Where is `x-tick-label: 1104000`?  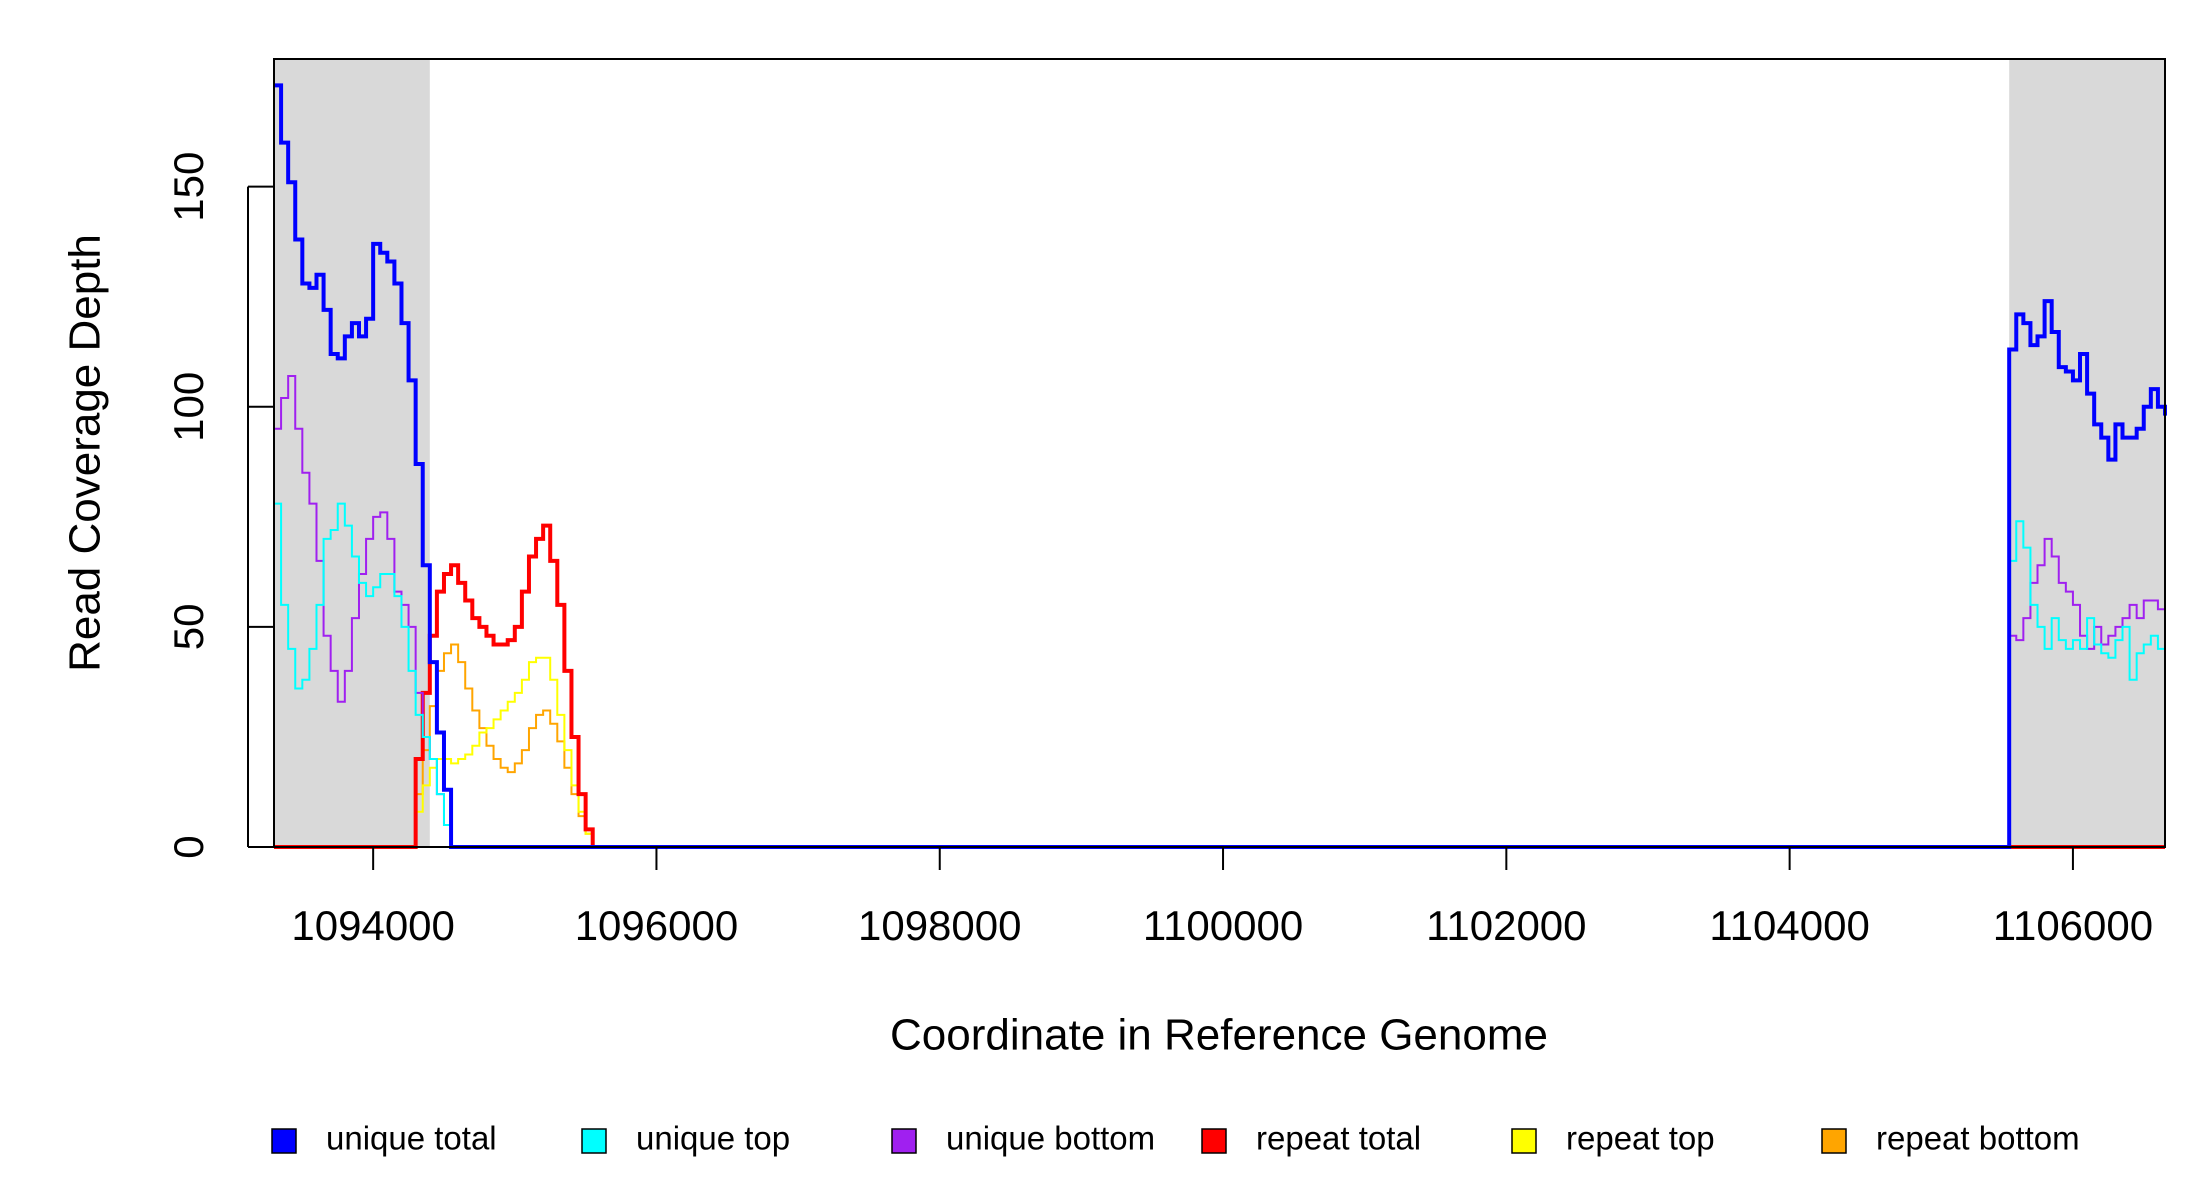 x-tick-label: 1104000 is located at coordinates (1789, 925).